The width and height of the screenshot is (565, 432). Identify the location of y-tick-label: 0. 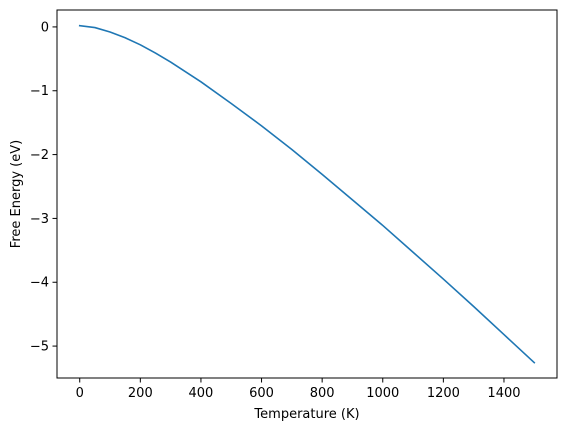
(45, 27).